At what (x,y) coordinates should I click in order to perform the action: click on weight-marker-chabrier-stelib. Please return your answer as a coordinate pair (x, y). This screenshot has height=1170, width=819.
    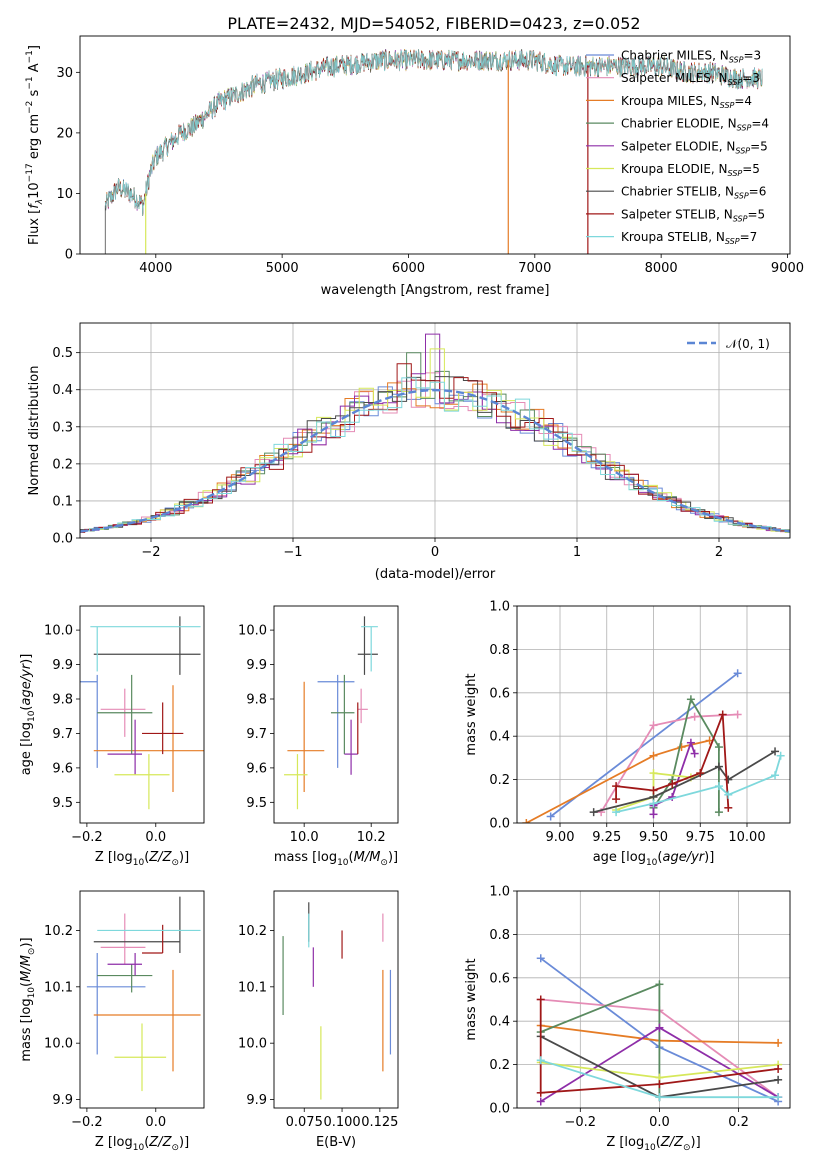
    Looking at the image, I should click on (593, 812).